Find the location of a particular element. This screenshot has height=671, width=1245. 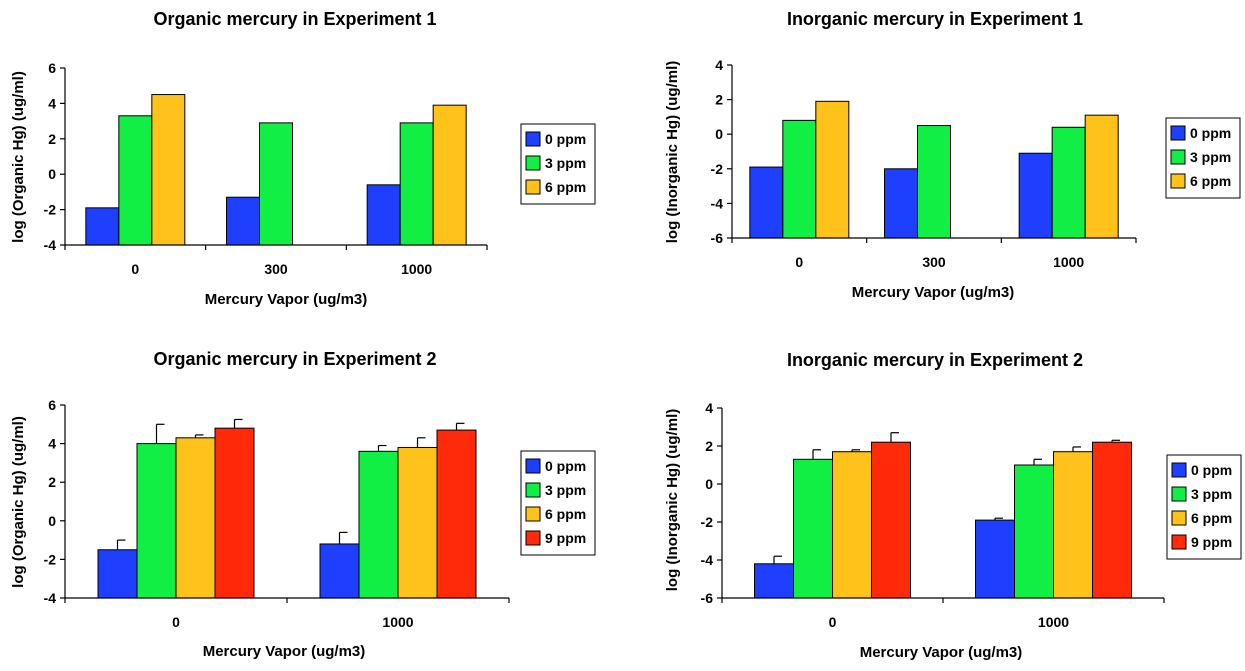

plot-area: -6 -4 -2 0 2 4 0 1000 is located at coordinates (933, 515).